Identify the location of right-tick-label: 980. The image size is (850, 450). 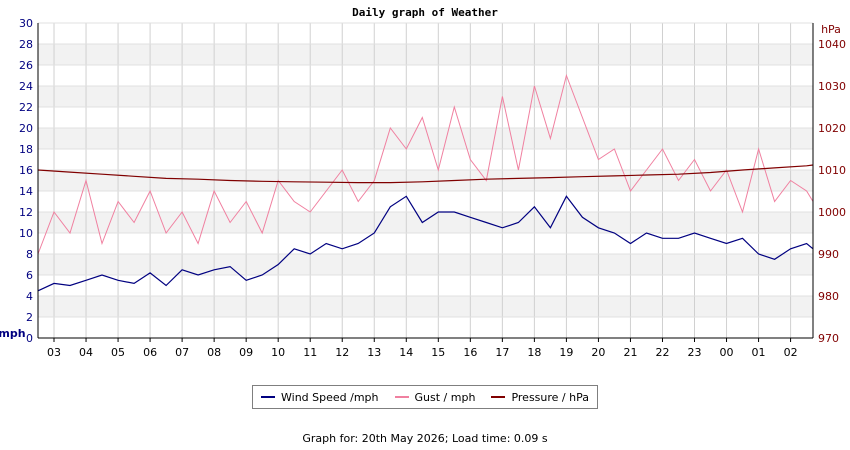
(828, 296).